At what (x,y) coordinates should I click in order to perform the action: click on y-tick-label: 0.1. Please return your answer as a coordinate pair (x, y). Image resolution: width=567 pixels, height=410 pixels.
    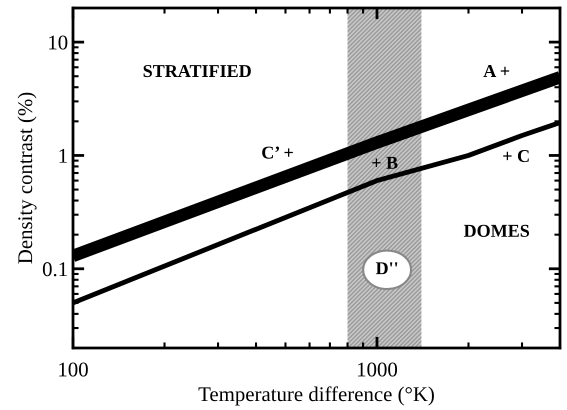
    Looking at the image, I should click on (54, 269).